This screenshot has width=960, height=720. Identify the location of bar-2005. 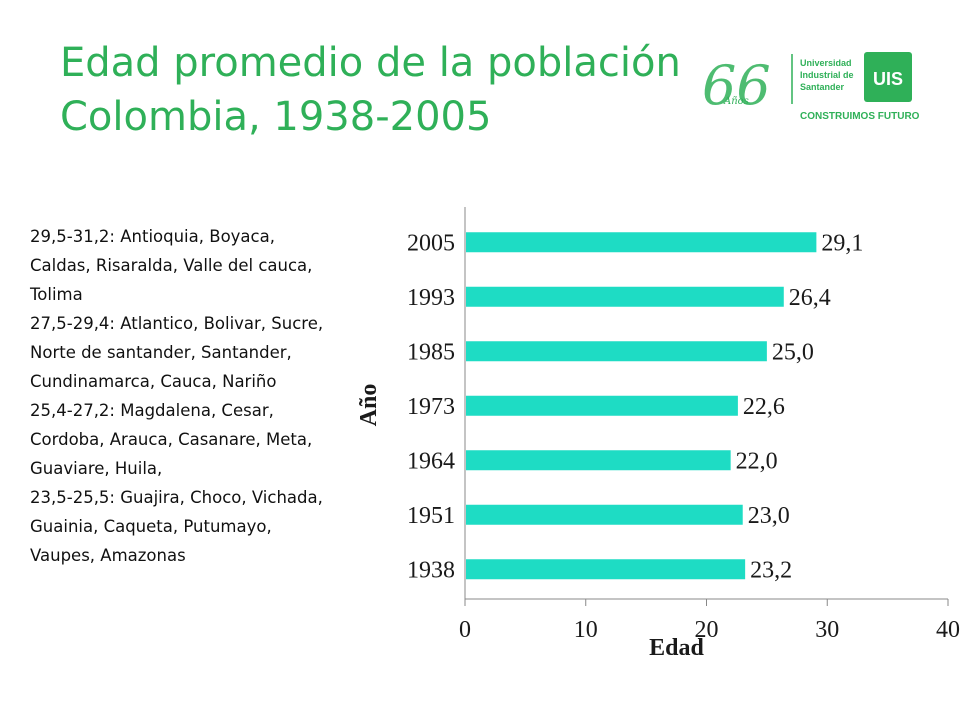
(641, 242).